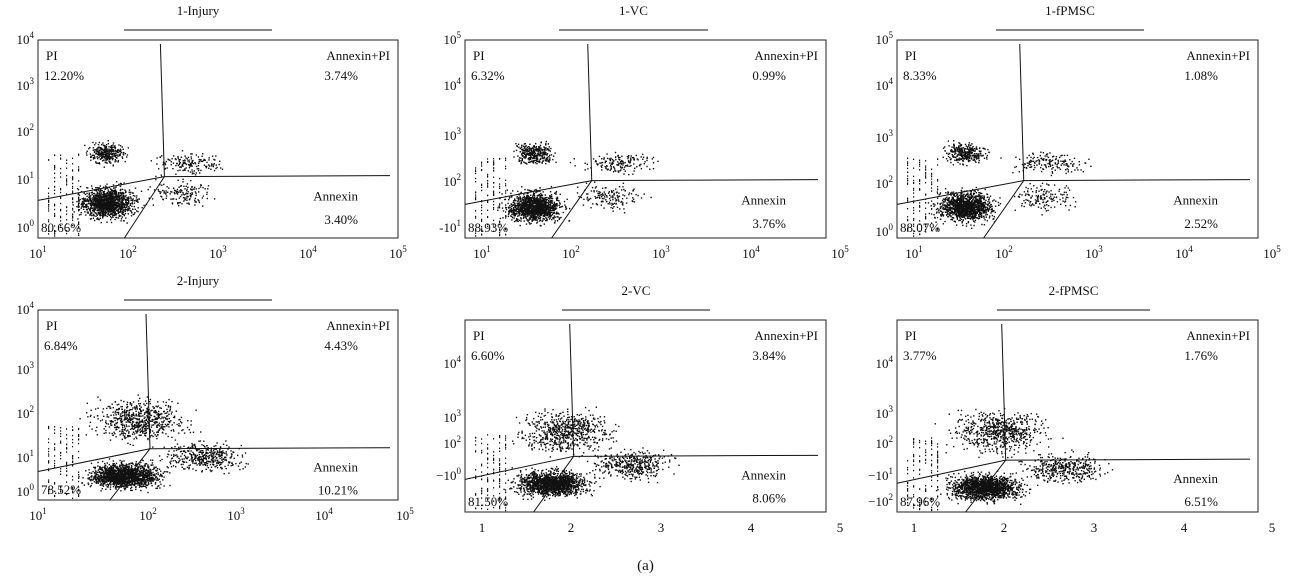 The height and width of the screenshot is (586, 1291). I want to click on quadrant-value-pi: 6.60%, so click(488, 355).